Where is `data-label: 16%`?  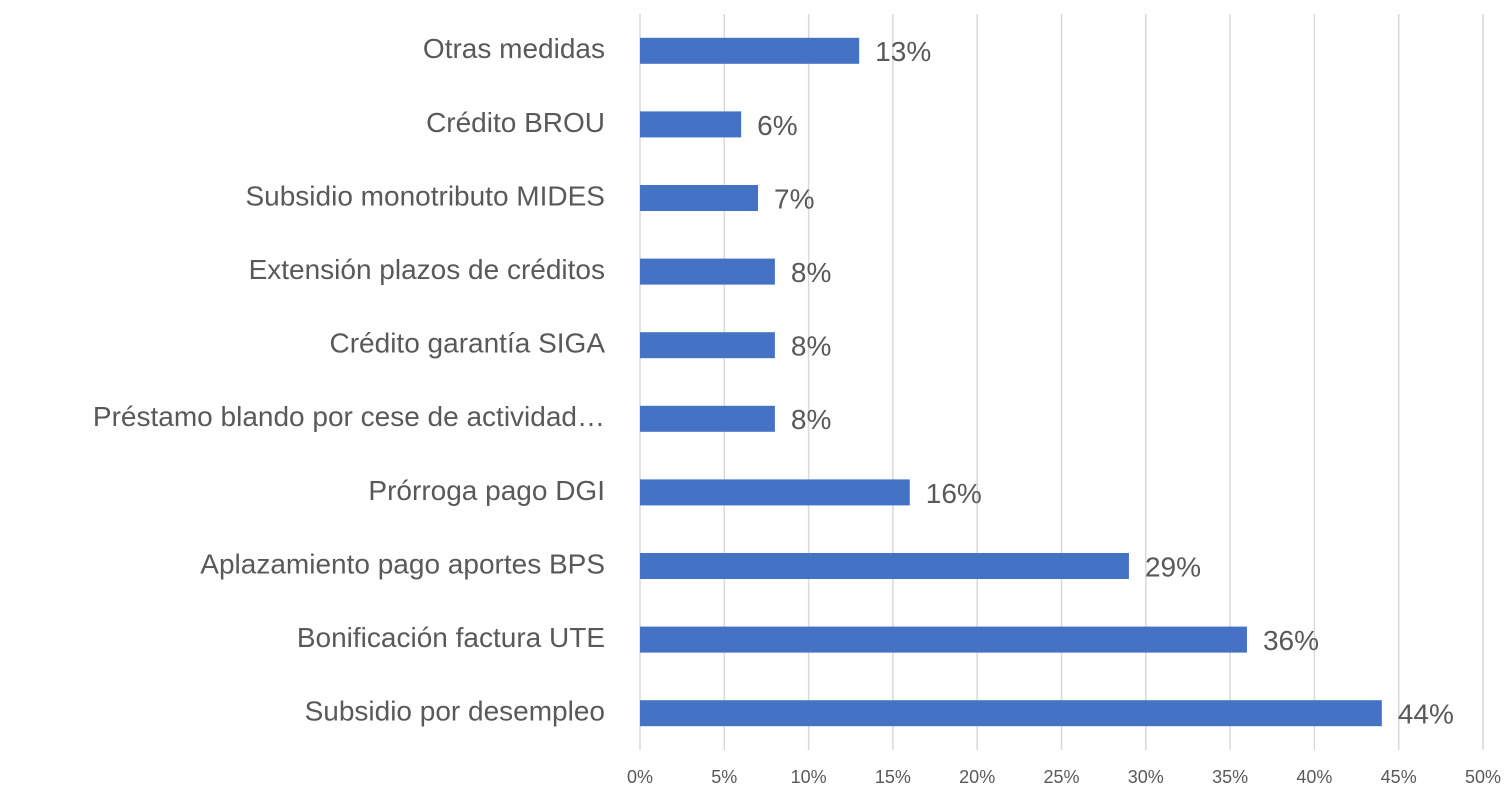 data-label: 16% is located at coordinates (954, 493).